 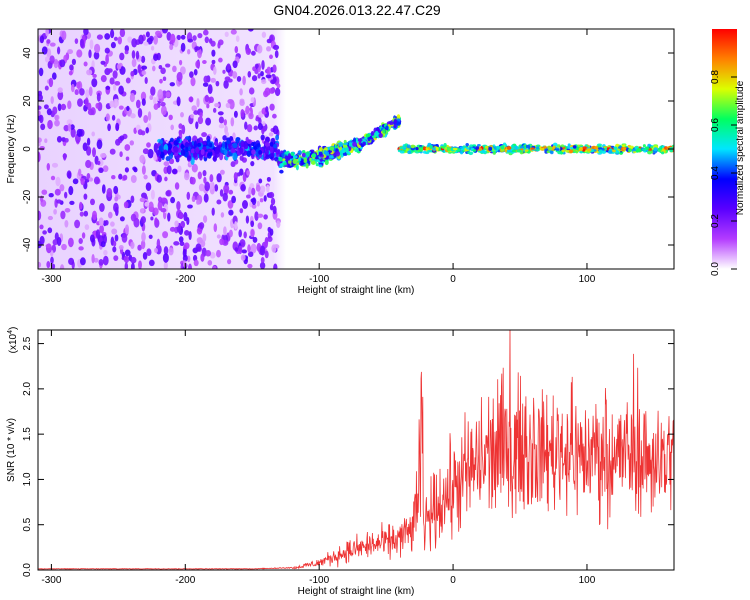 What do you see at coordinates (27, 196) in the screenshot?
I see `spectrogram-y-tick-label: -20` at bounding box center [27, 196].